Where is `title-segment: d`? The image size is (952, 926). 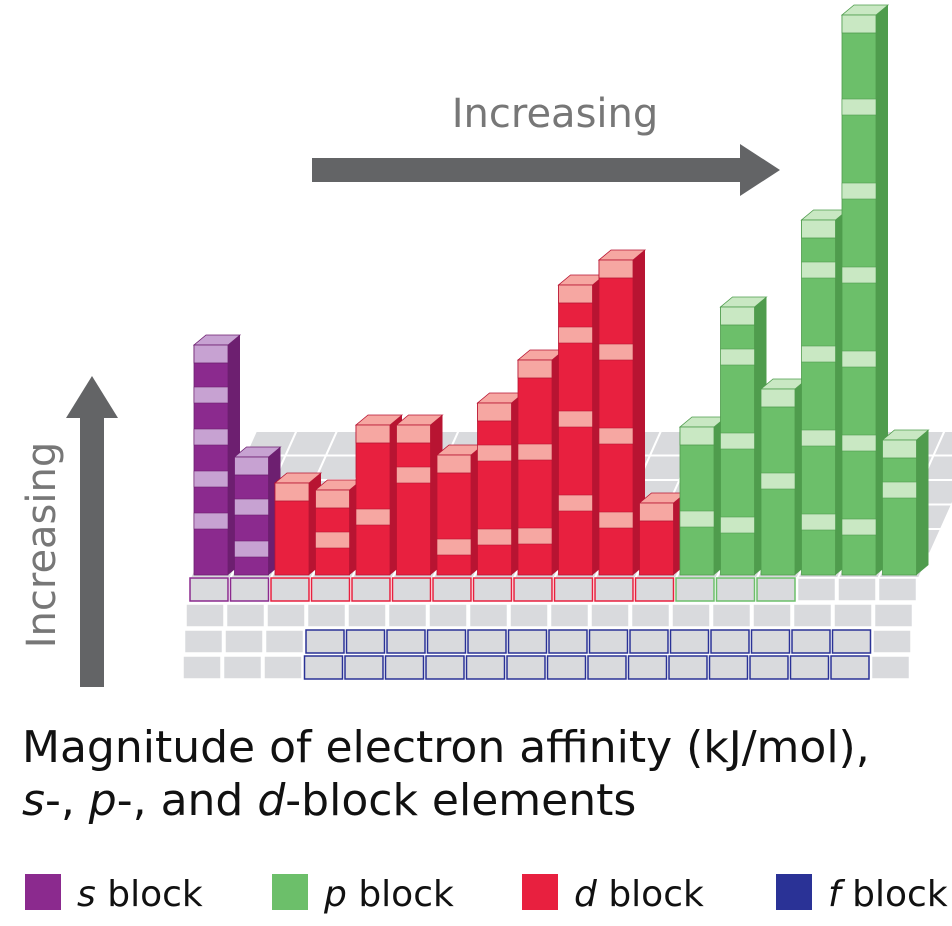
title-segment: d is located at coordinates (271, 800).